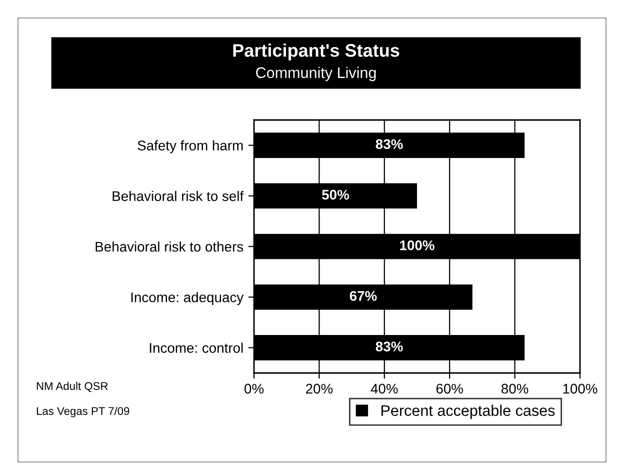  What do you see at coordinates (72, 387) in the screenshot?
I see `text: NM Adult QSR` at bounding box center [72, 387].